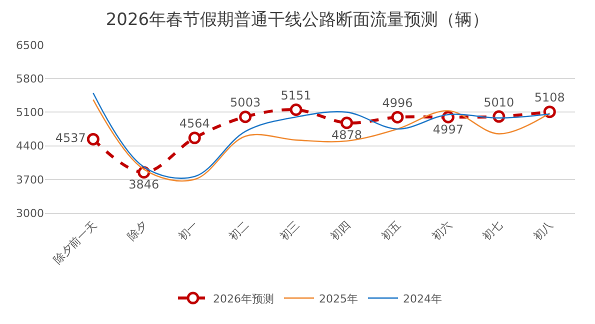 The width and height of the screenshot is (595, 324). What do you see at coordinates (549, 97) in the screenshot?
I see `data-label: 5108` at bounding box center [549, 97].